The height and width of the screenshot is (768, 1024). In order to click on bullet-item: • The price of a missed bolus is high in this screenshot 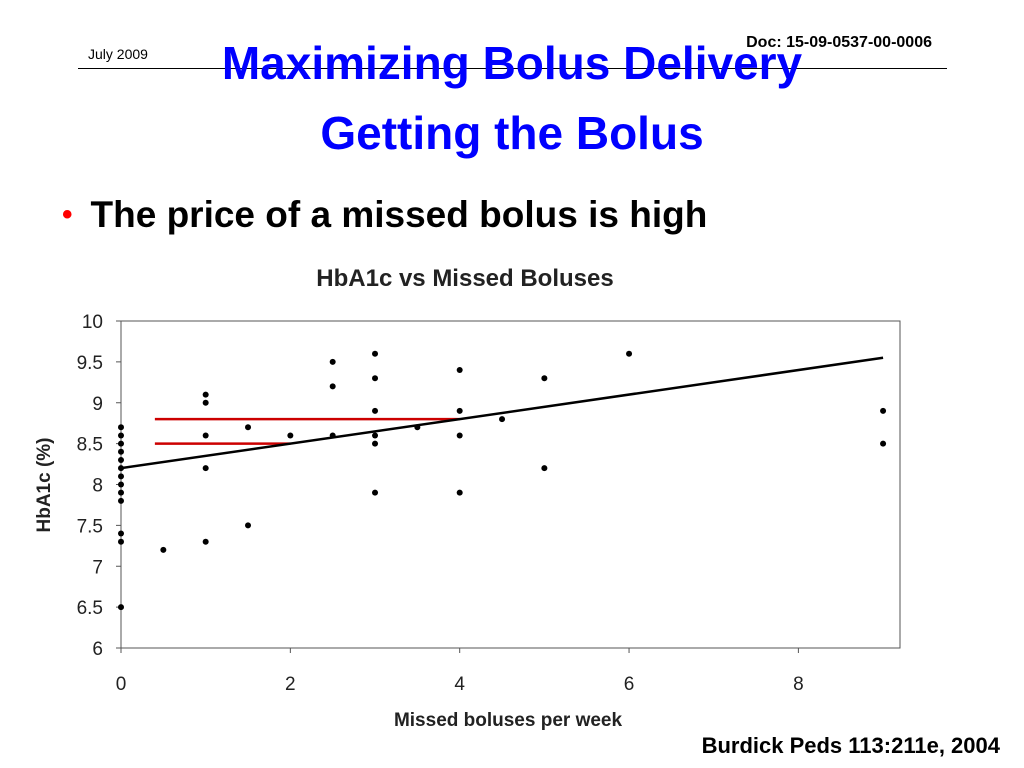, I will do `click(384, 215)`.